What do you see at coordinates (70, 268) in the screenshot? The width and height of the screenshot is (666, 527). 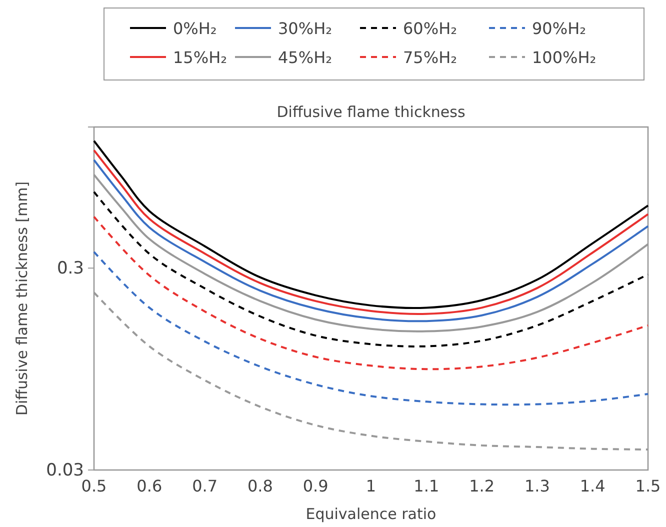 I see `y-tick-label: 0.3` at bounding box center [70, 268].